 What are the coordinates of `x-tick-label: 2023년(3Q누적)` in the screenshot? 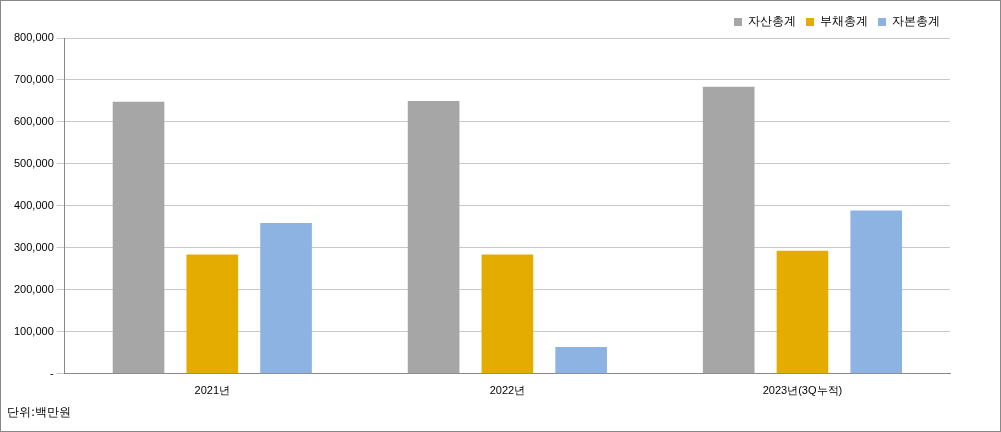 It's located at (802, 390).